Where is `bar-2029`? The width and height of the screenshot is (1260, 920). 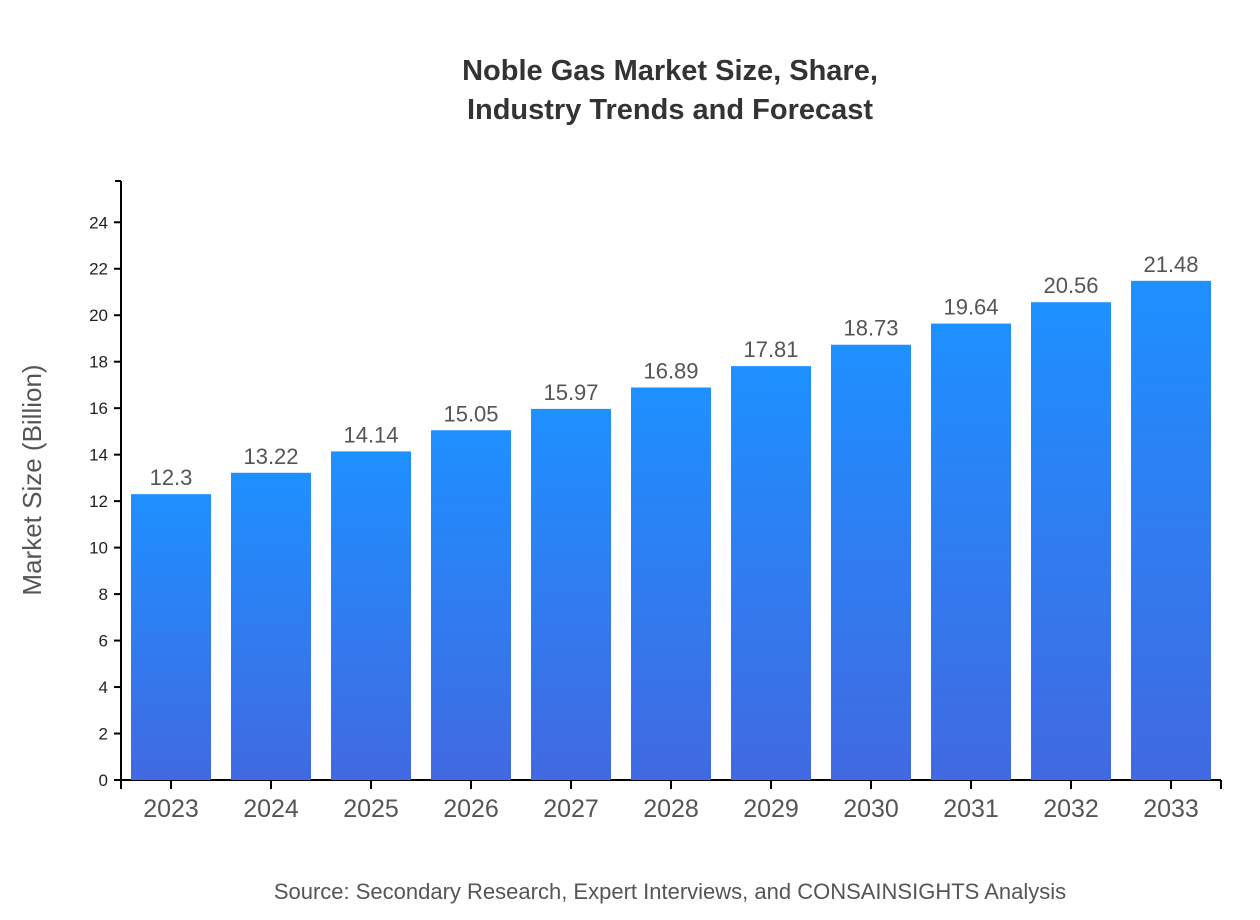 bar-2029 is located at coordinates (771, 573).